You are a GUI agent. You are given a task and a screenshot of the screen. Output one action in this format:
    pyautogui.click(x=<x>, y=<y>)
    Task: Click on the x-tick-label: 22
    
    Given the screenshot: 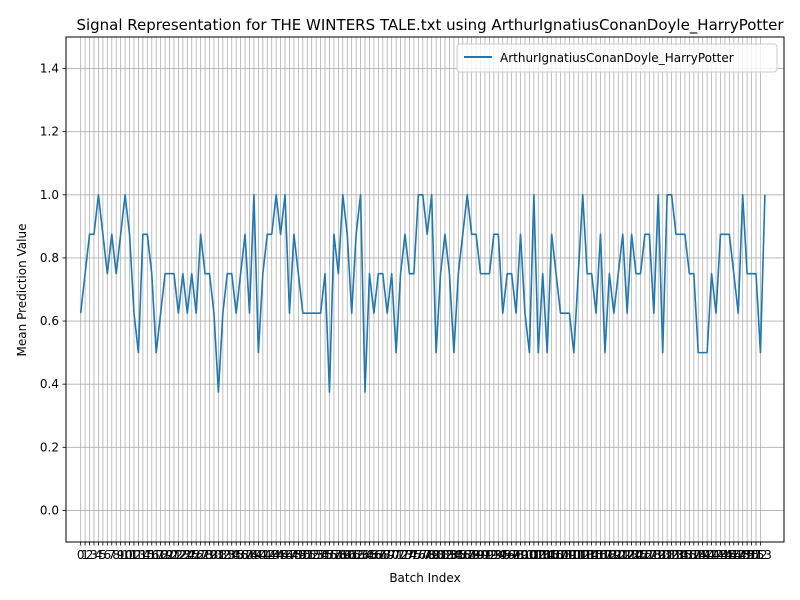 What is the action you would take?
    pyautogui.click(x=178, y=555)
    